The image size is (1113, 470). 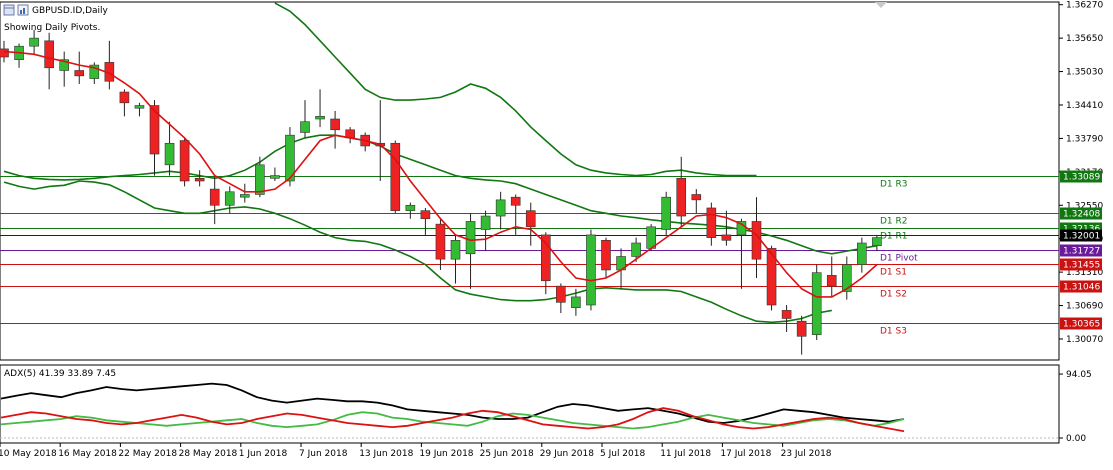 I want to click on window-icon, so click(x=9, y=10).